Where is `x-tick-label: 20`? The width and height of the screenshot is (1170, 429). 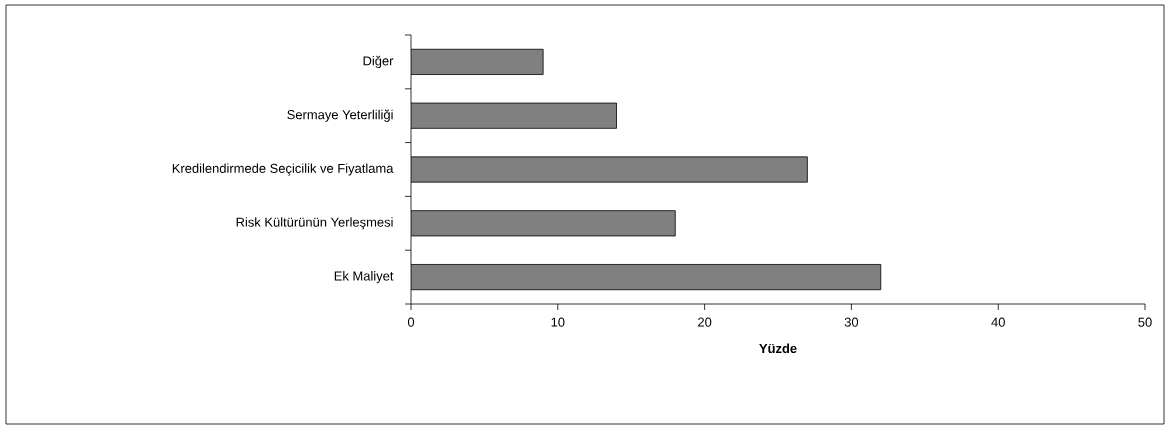
x-tick-label: 20 is located at coordinates (705, 322).